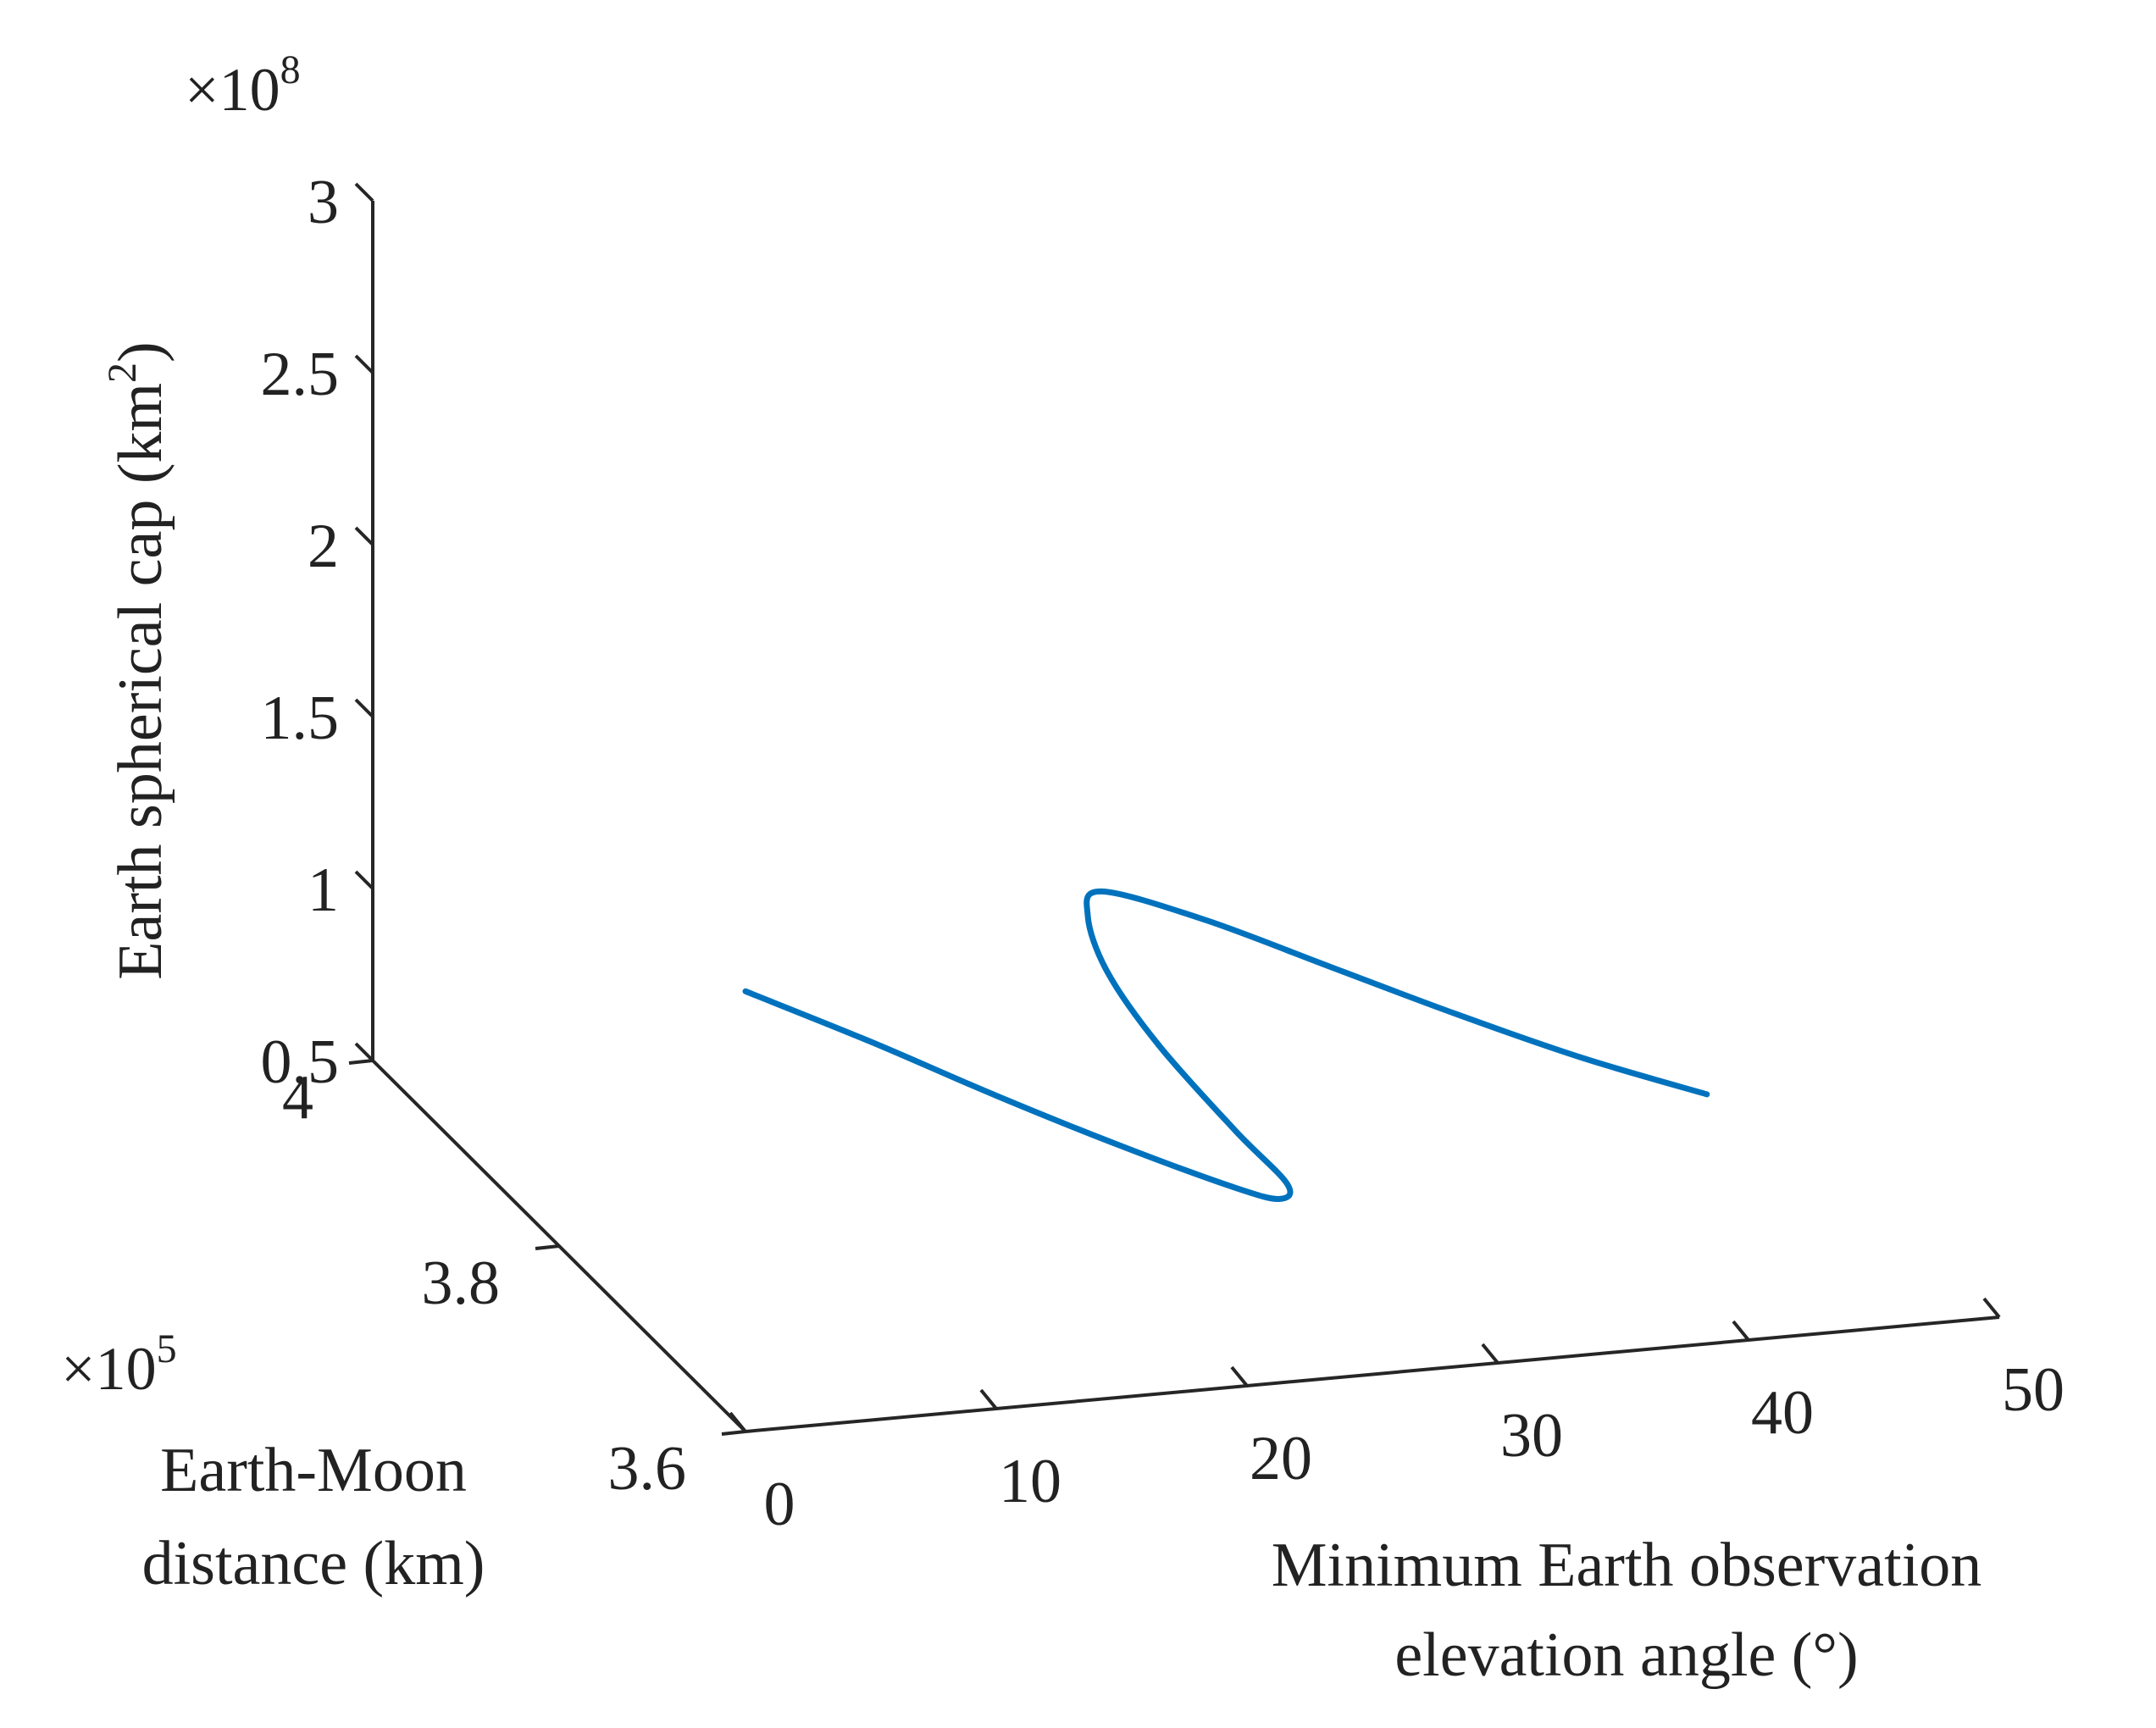  What do you see at coordinates (1531, 1435) in the screenshot?
I see `x-tick-label: 30` at bounding box center [1531, 1435].